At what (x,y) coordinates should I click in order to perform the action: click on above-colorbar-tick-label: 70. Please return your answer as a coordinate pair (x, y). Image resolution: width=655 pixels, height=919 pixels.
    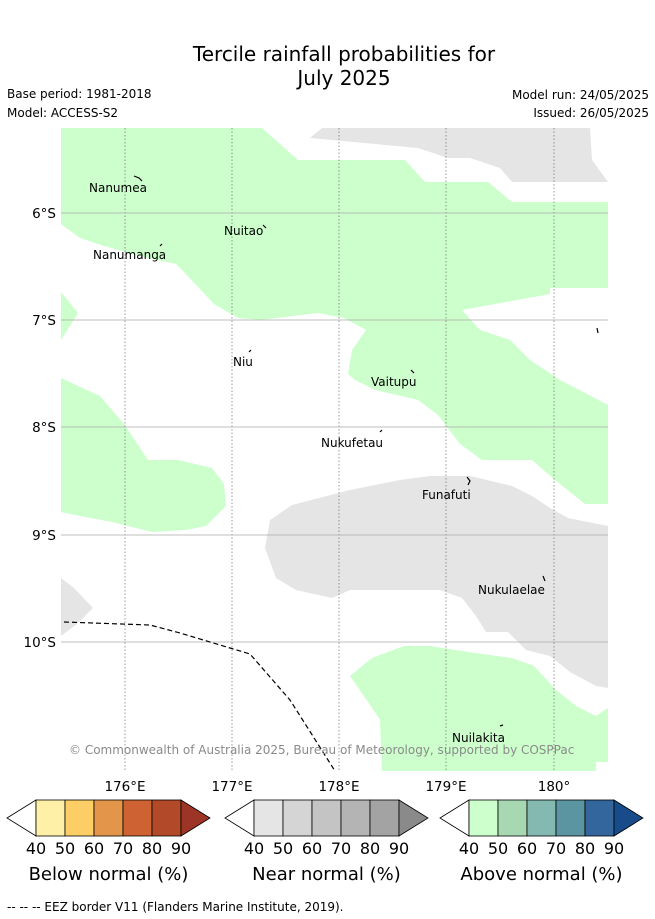
    Looking at the image, I should click on (556, 848).